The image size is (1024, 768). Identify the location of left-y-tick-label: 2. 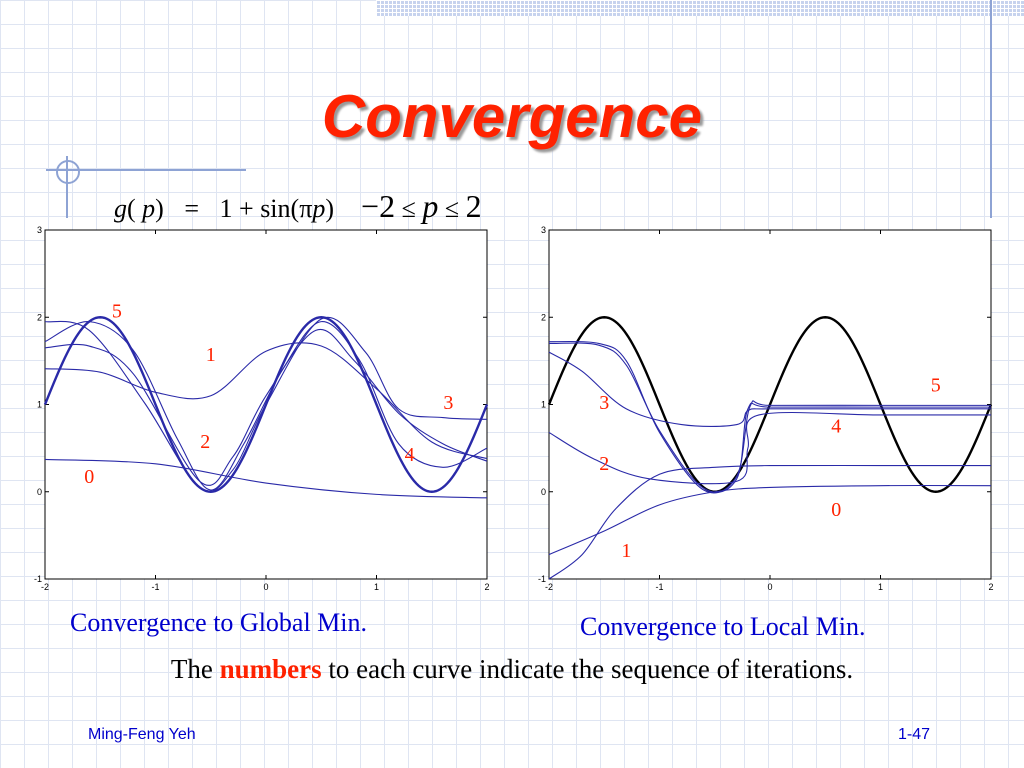
(39, 317).